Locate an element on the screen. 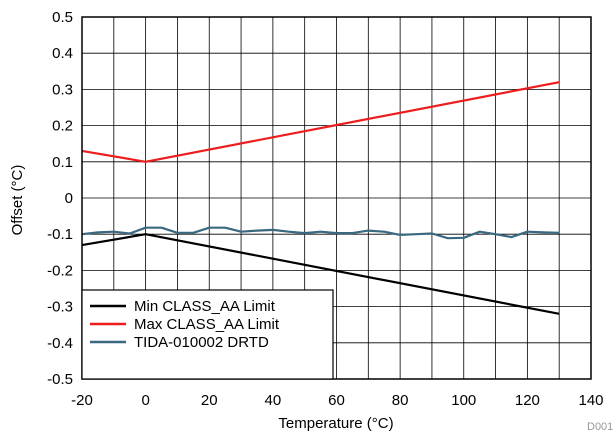 This screenshot has height=435, width=616. y-tick-label: -0.1 is located at coordinates (60, 234).